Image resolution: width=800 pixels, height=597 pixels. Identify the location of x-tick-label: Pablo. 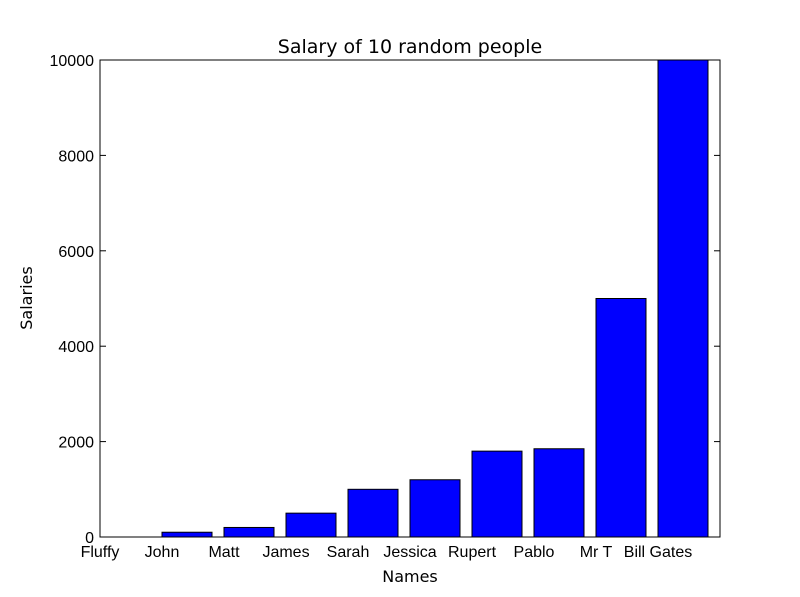
(534, 552).